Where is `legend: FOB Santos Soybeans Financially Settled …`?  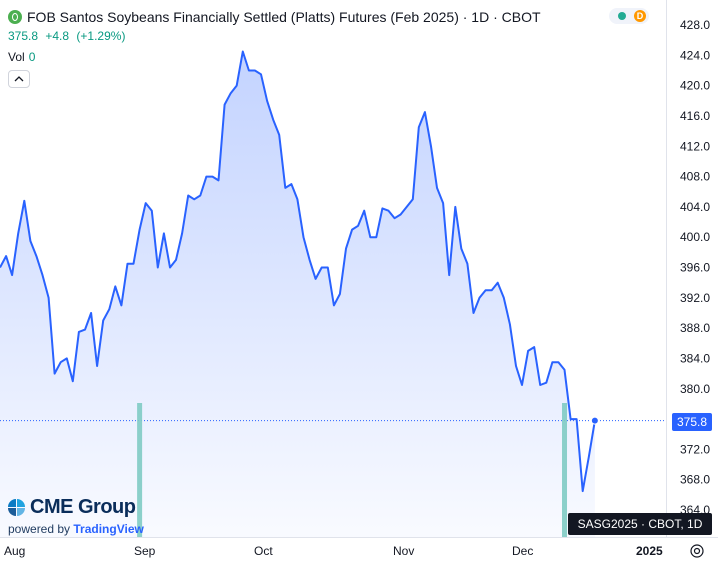 legend: FOB Santos Soybeans Financially Settled … is located at coordinates (274, 35).